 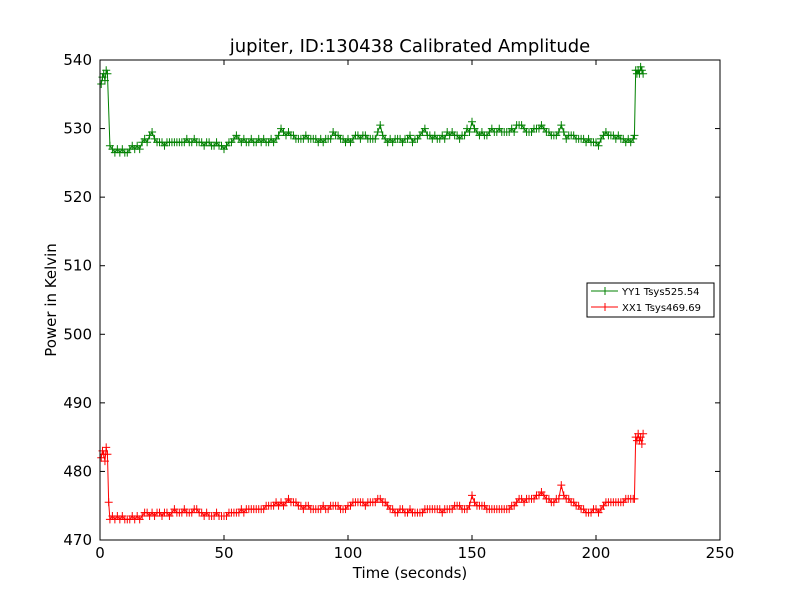 What do you see at coordinates (661, 308) in the screenshot?
I see `legend-label-xx1: XX1 Tsys469.69` at bounding box center [661, 308].